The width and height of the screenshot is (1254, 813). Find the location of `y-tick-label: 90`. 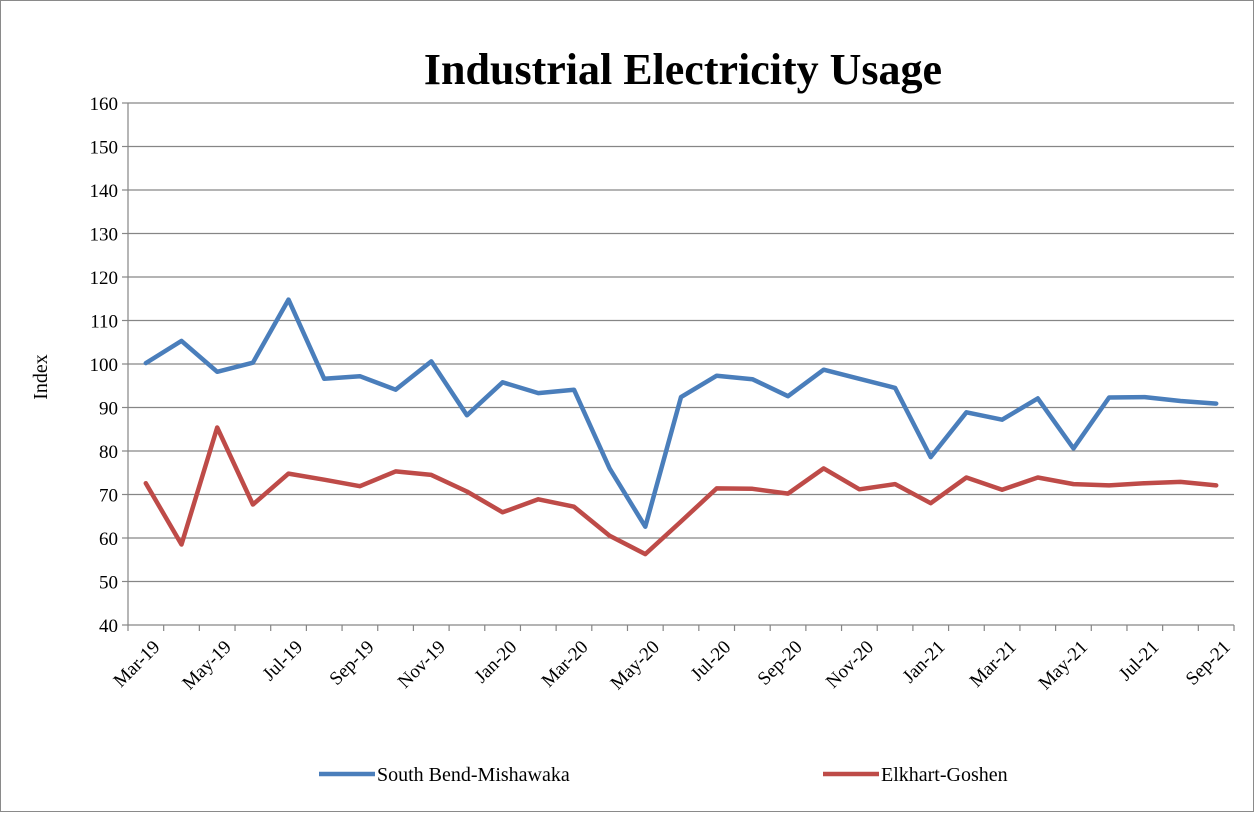

y-tick-label: 90 is located at coordinates (108, 409).